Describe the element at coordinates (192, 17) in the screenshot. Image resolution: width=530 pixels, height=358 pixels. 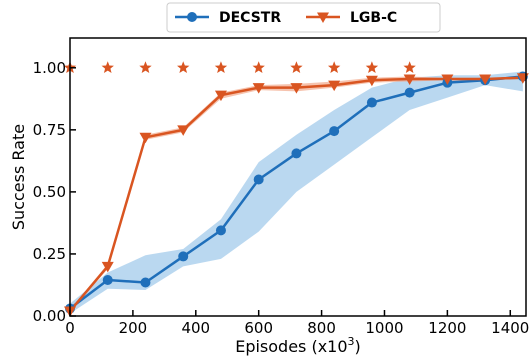
I see `legend-decstr-marker` at that location.